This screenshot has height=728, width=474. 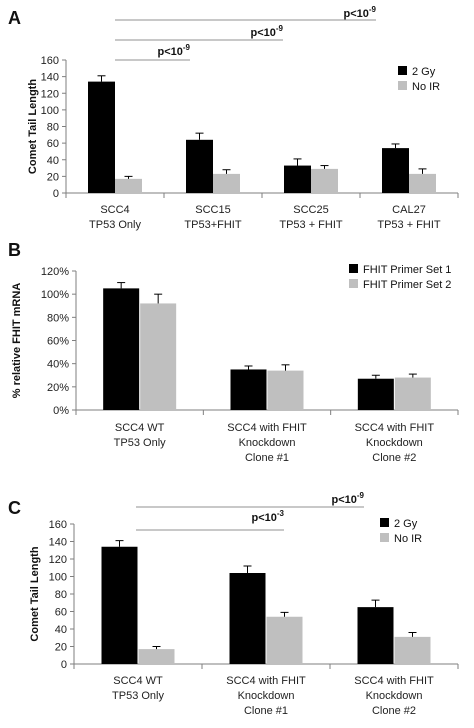 I want to click on category-label-line: CAL27, so click(x=409, y=210).